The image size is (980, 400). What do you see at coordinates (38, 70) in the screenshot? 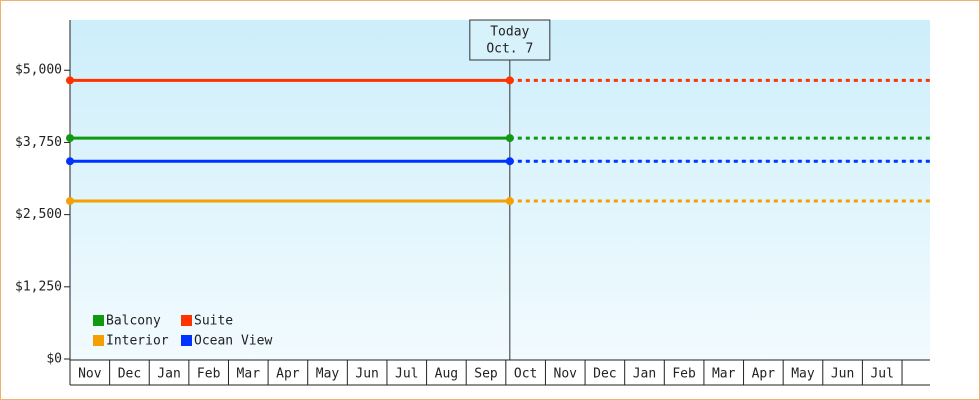
I see `y-tick-label: $5,000` at bounding box center [38, 70].